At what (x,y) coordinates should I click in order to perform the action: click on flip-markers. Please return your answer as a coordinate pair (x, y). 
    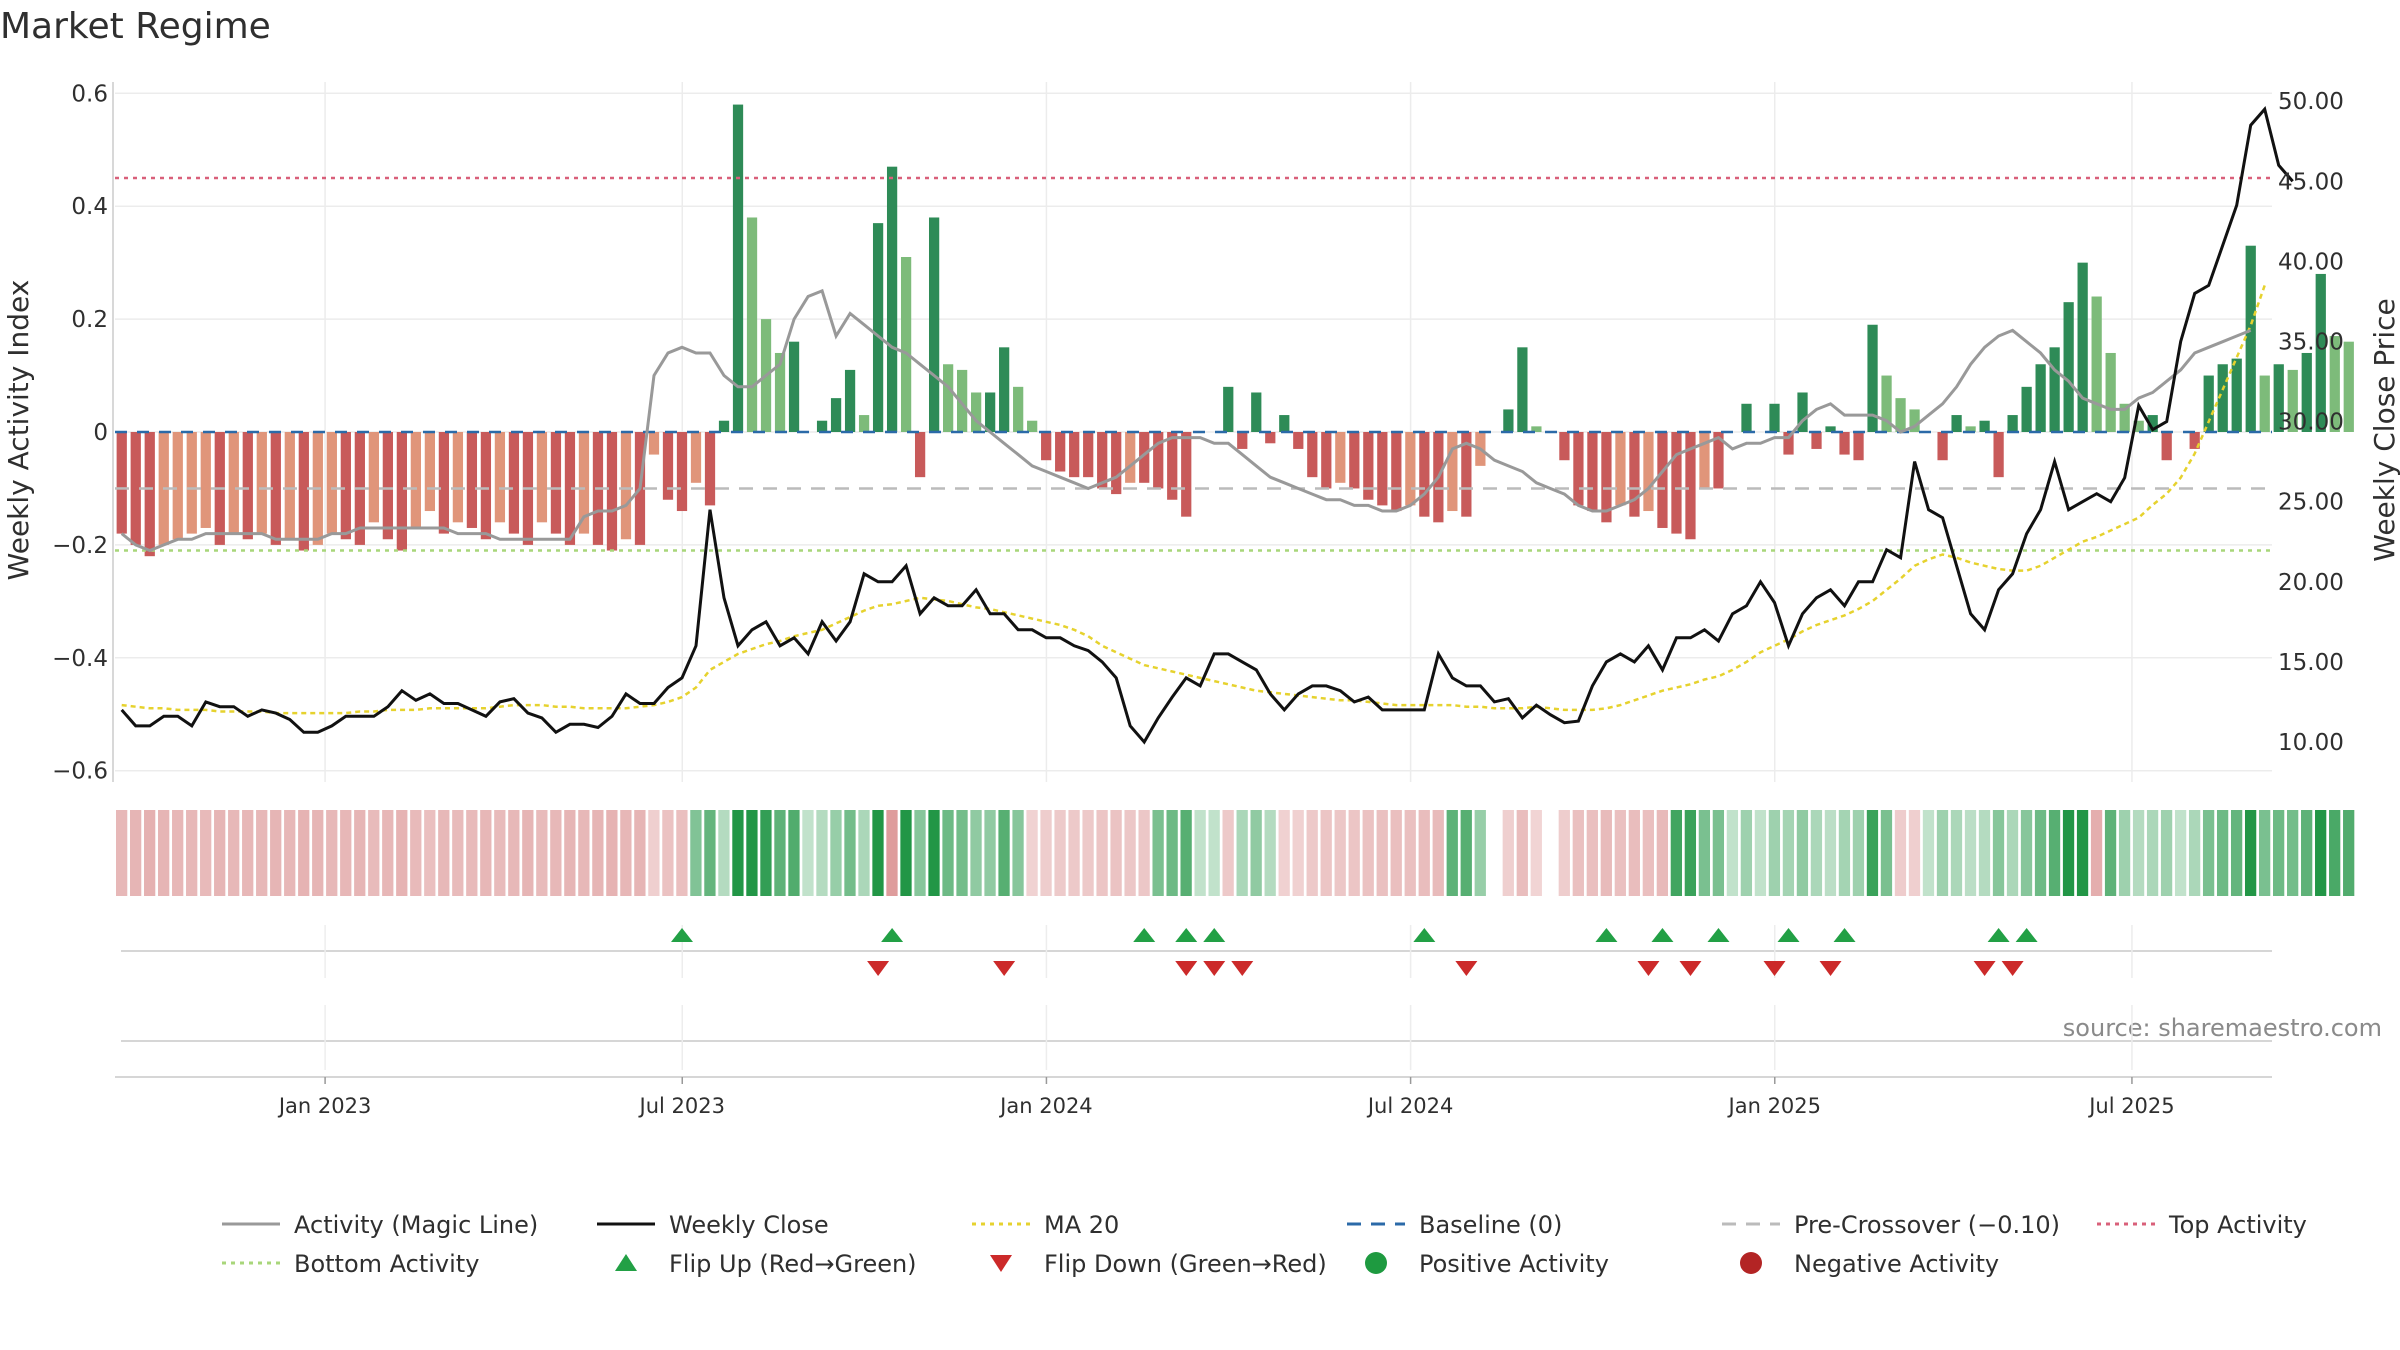
    Looking at the image, I should click on (1196, 997).